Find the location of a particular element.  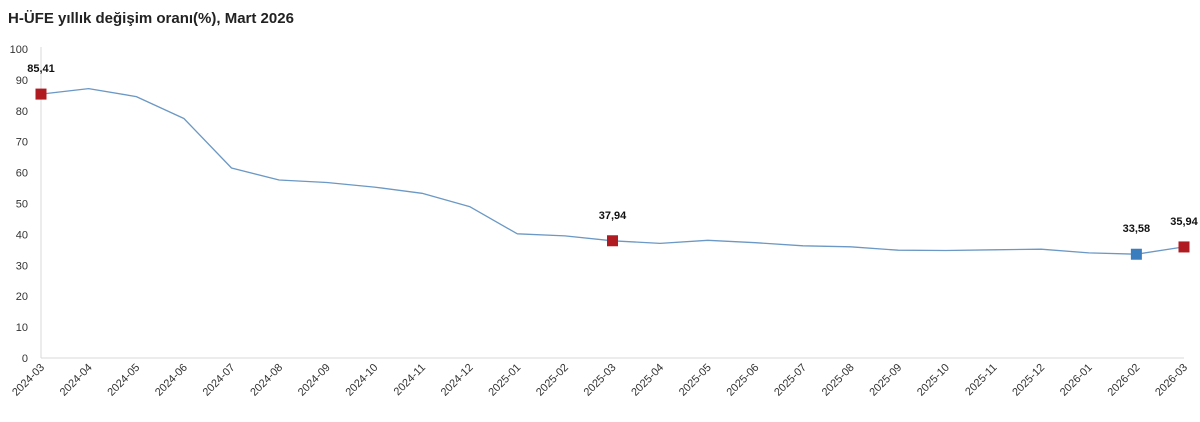

data-label: 35,94 is located at coordinates (1184, 222).